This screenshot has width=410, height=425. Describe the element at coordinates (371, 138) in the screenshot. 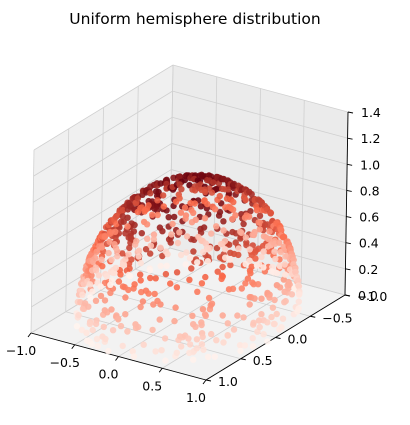

I see `z-tick-label: 1.2` at that location.